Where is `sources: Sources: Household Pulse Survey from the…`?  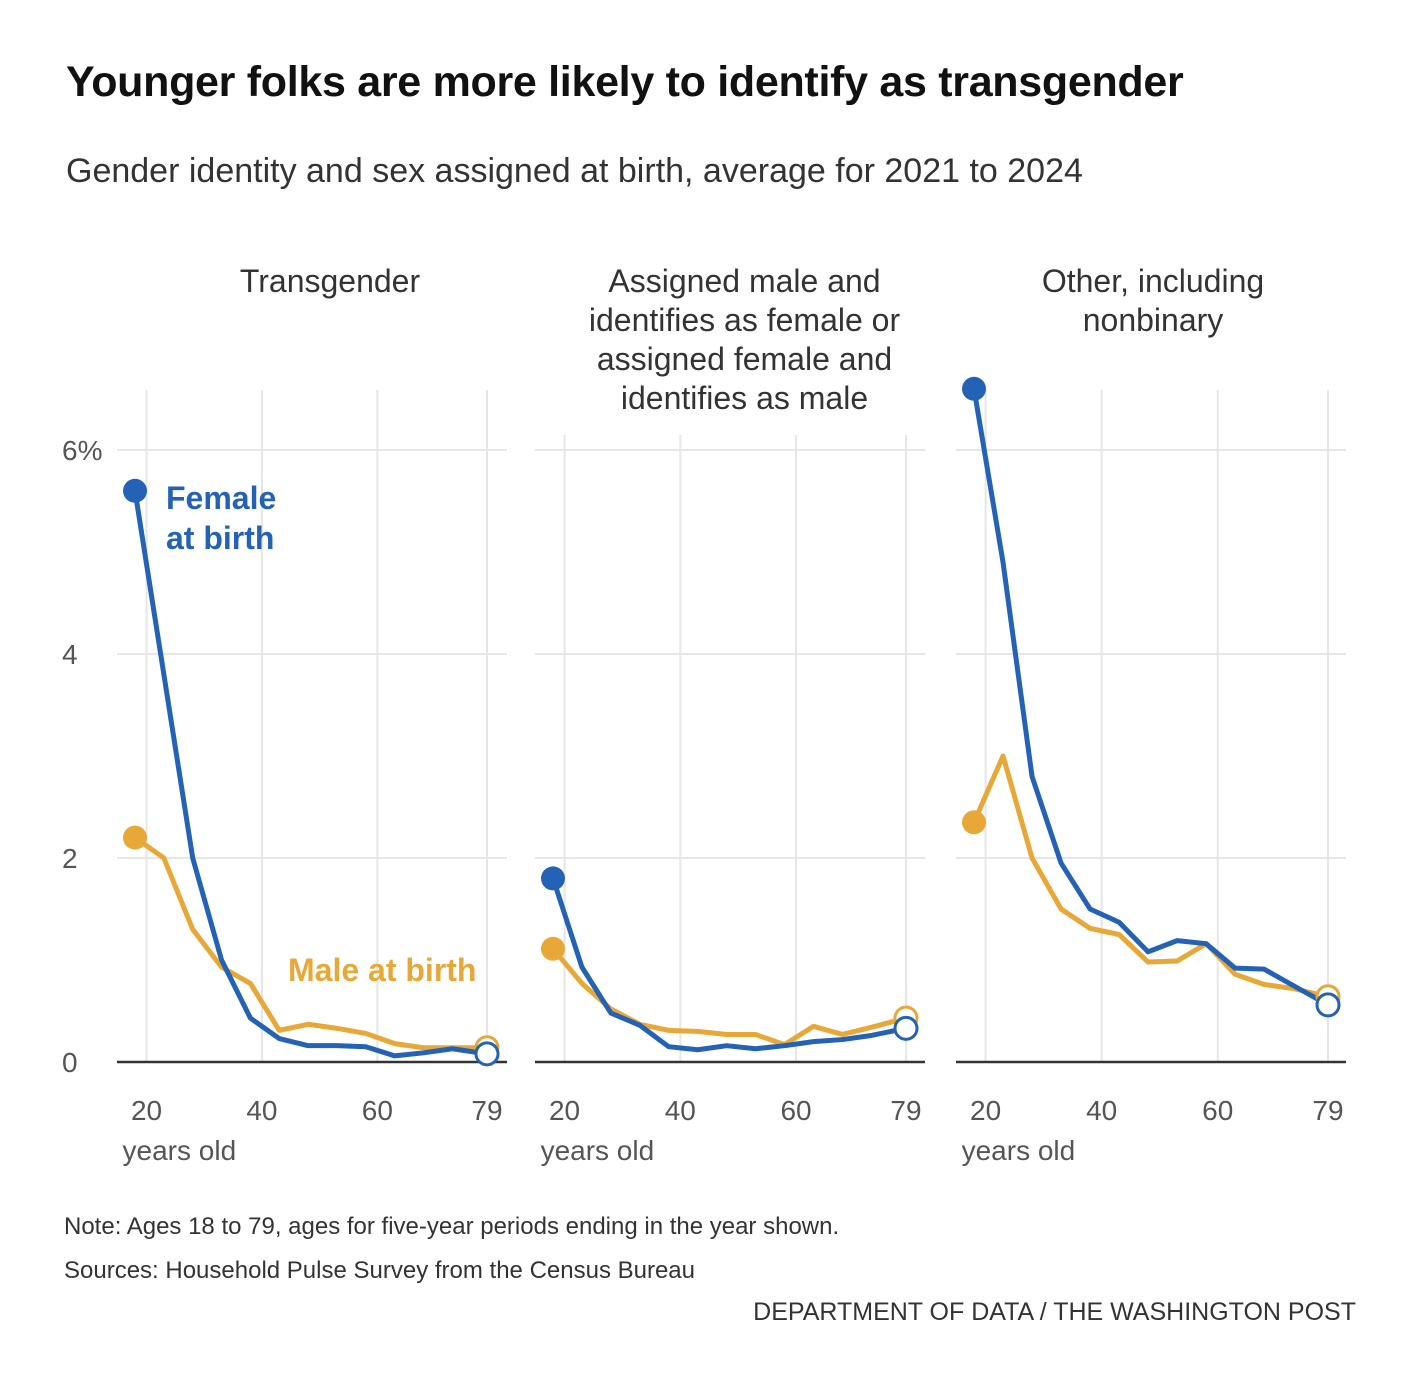 sources: Sources: Household Pulse Survey from the… is located at coordinates (379, 1270).